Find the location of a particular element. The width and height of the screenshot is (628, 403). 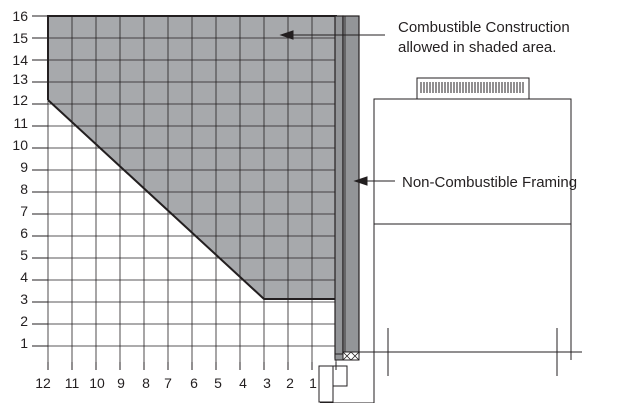

y-label-16: 16 is located at coordinates (20, 16).